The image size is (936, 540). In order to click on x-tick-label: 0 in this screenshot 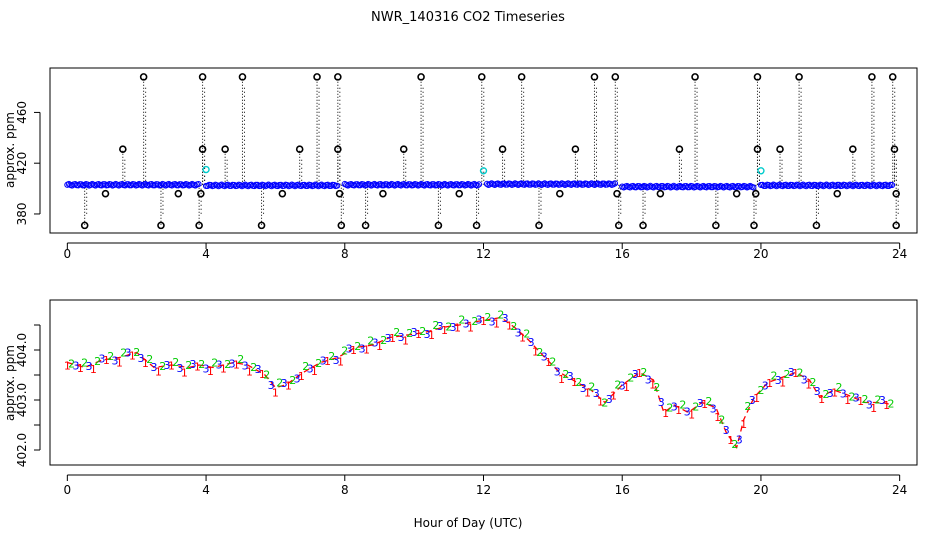, I will do `click(68, 254)`.